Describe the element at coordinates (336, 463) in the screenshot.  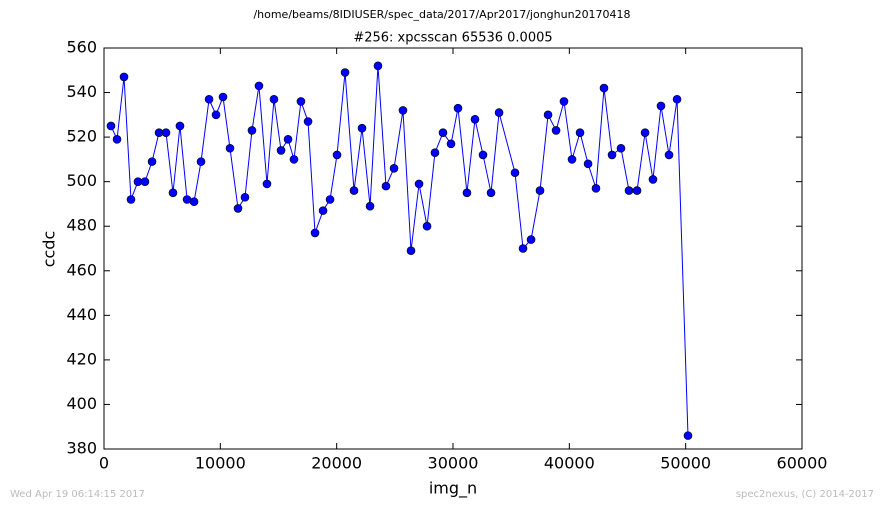
I see `x-tick-label: 20000` at that location.